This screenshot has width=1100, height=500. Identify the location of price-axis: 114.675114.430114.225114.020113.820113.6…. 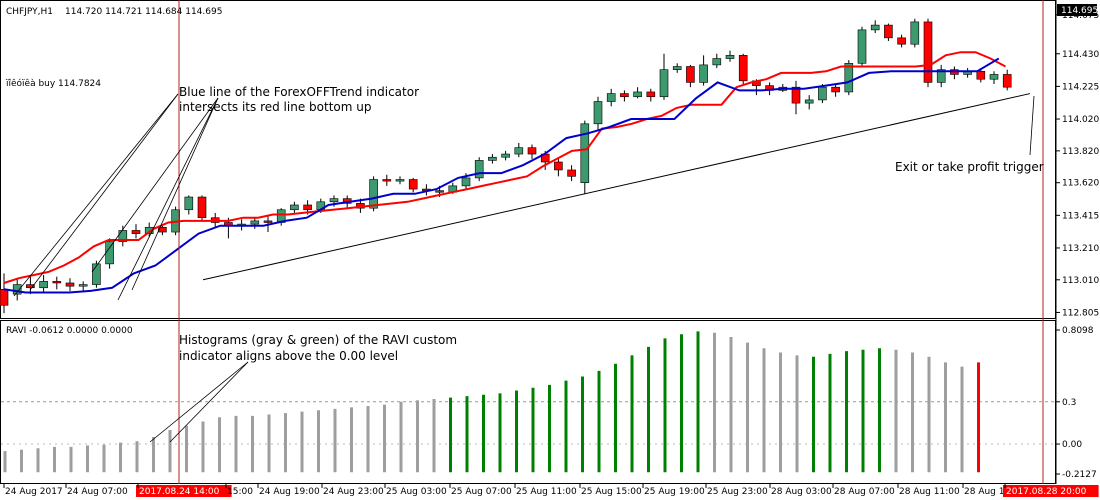
(1077, 164).